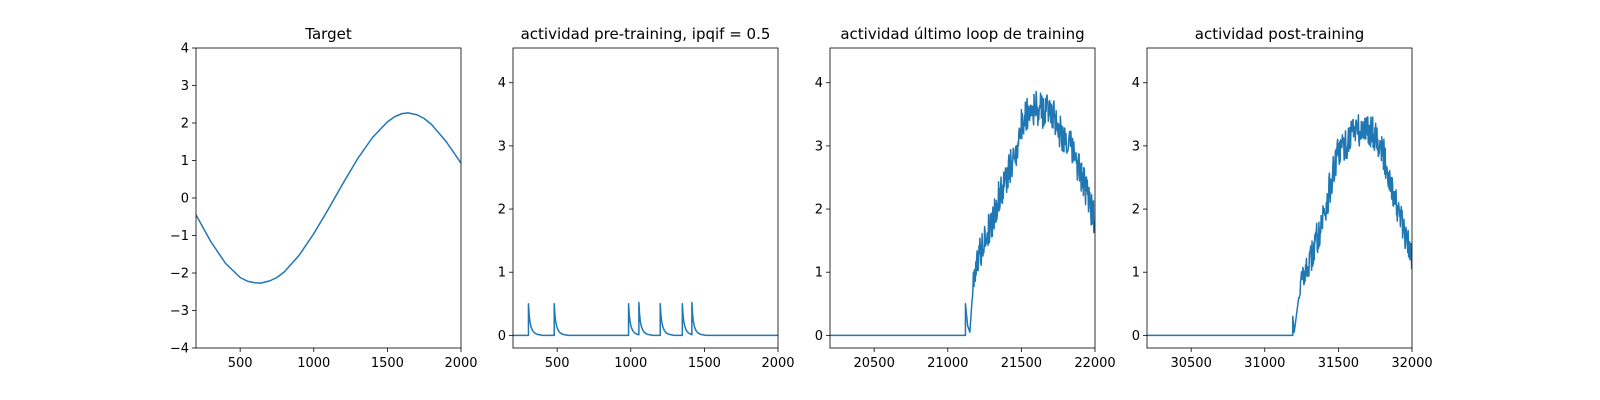 This screenshot has width=1600, height=400. Describe the element at coordinates (1411, 363) in the screenshot. I see `x-tick-label: 32000` at that location.